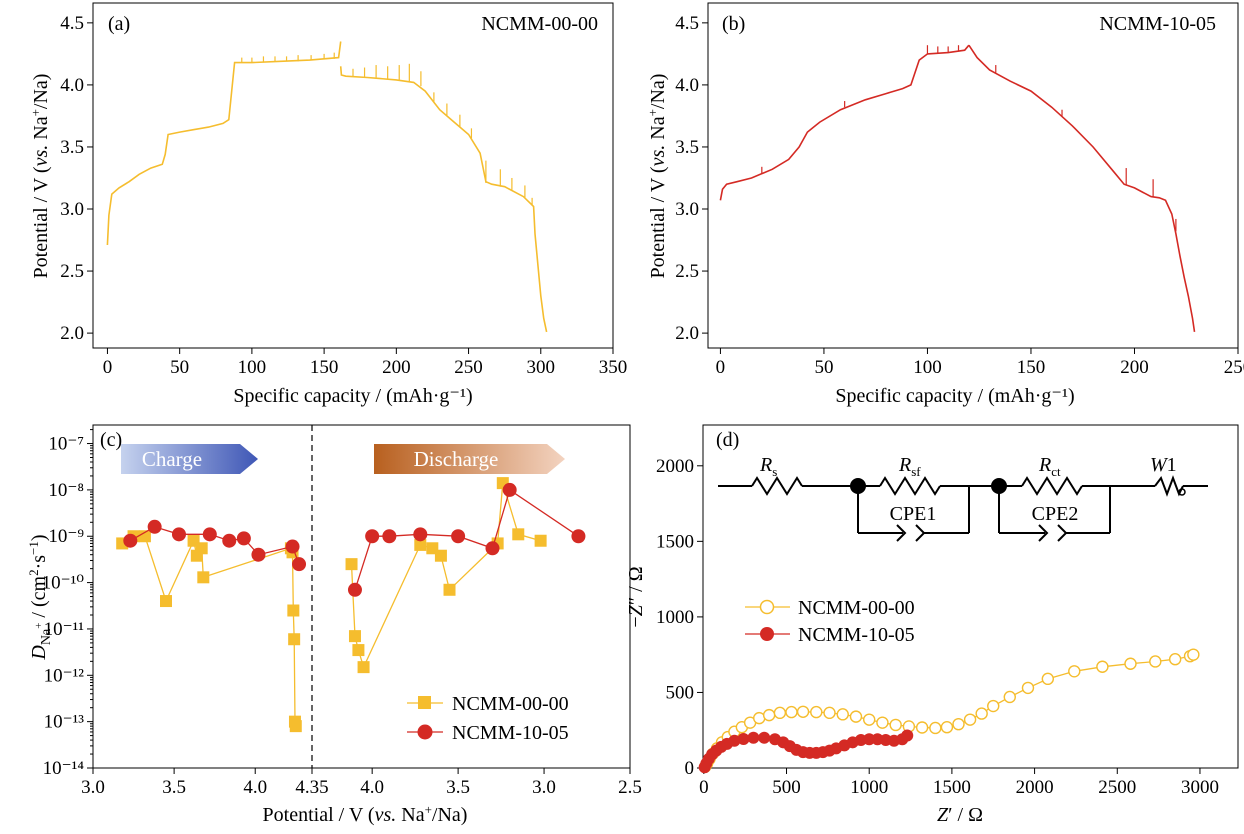  Describe the element at coordinates (72, 333) in the screenshot. I see `y-tick-label: 2.0` at that location.